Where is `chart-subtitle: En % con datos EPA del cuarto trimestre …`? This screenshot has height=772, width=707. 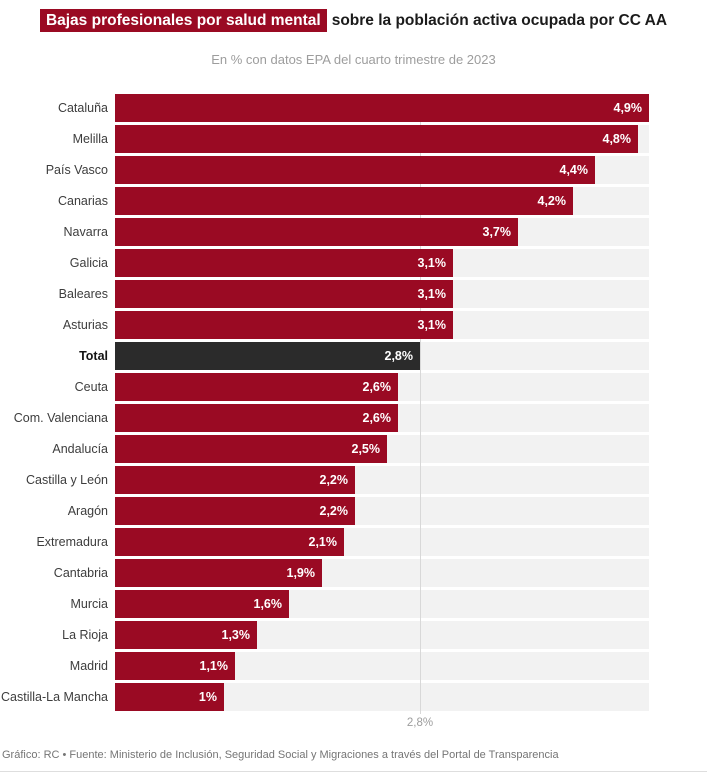
chart-subtitle: En % con datos EPA del cuarto trimestre … is located at coordinates (353, 59).